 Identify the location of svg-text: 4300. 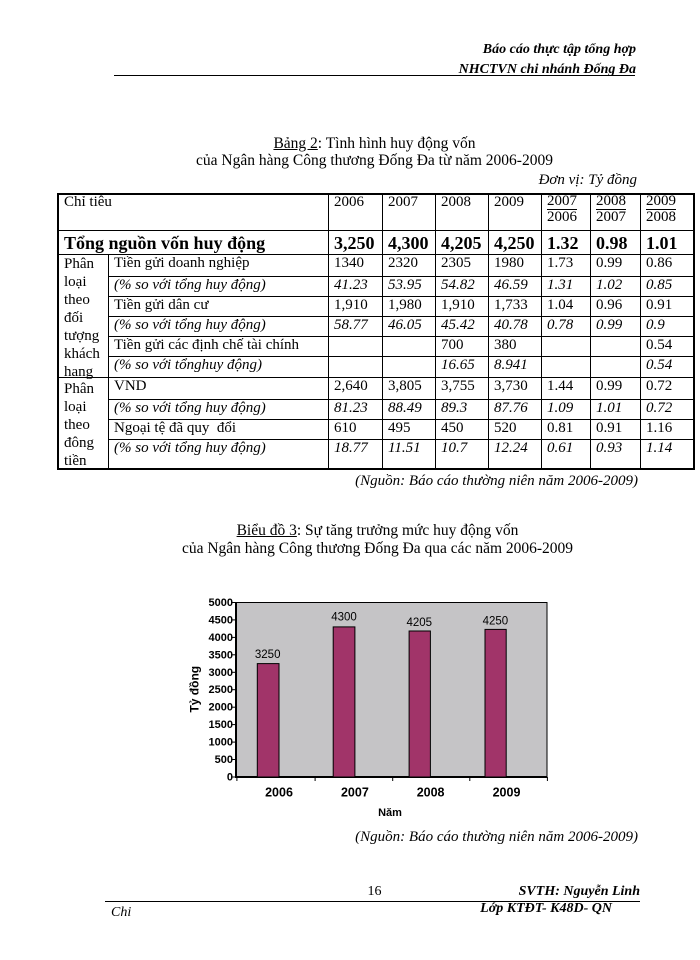
(344, 618).